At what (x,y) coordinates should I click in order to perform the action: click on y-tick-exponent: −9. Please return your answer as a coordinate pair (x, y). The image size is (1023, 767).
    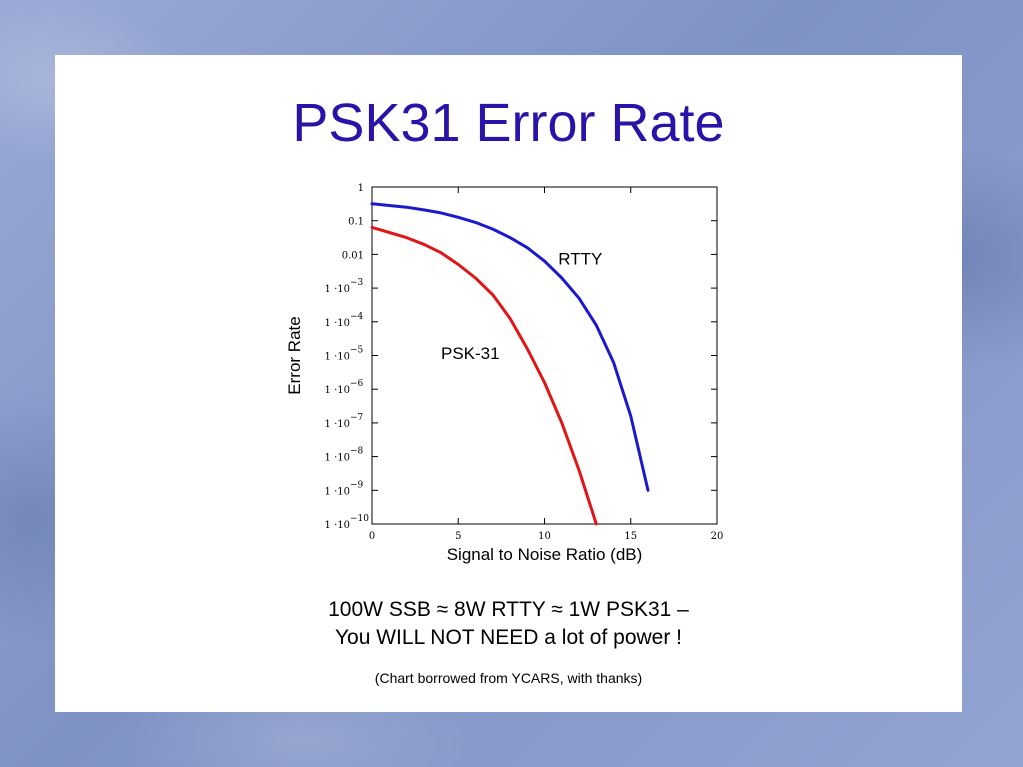
    Looking at the image, I should click on (357, 485).